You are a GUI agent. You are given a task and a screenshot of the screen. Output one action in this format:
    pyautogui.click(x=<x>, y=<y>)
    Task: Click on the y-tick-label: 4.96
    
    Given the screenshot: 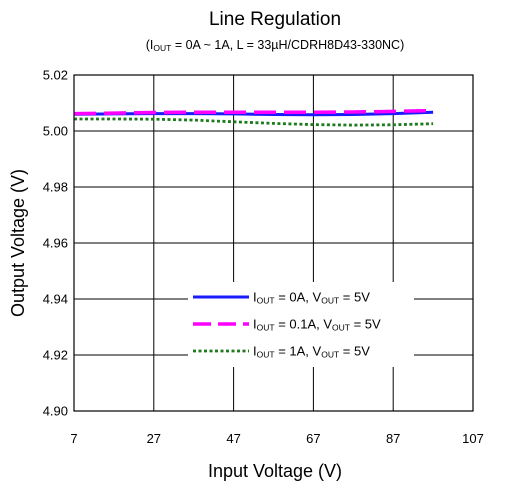 What is the action you would take?
    pyautogui.click(x=55, y=243)
    